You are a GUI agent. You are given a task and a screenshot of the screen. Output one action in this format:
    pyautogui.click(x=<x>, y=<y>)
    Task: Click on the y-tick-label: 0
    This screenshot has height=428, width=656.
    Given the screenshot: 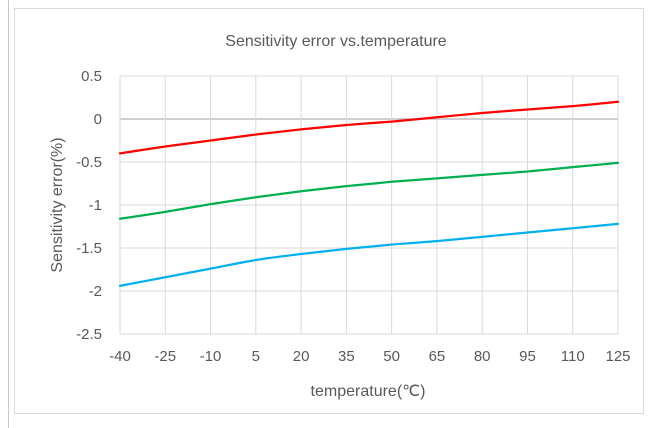 What is the action you would take?
    pyautogui.click(x=98, y=119)
    